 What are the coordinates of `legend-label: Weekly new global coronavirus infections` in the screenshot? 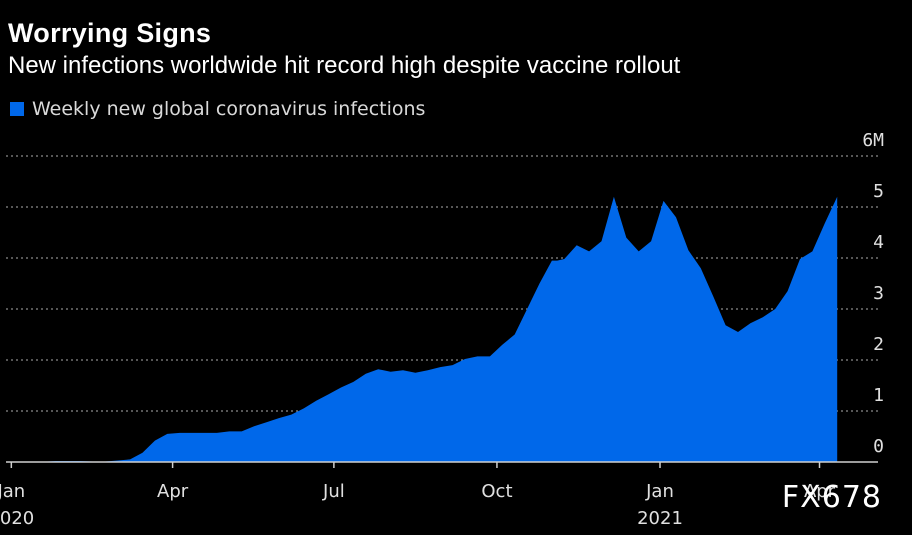 It's located at (229, 109).